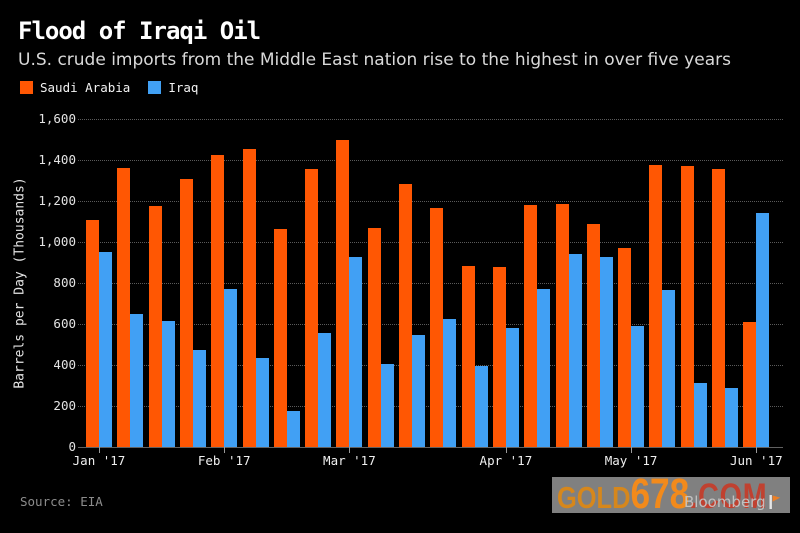 This screenshot has height=533, width=800. What do you see at coordinates (64, 364) in the screenshot?
I see `y-tick-label-400: 400` at bounding box center [64, 364].